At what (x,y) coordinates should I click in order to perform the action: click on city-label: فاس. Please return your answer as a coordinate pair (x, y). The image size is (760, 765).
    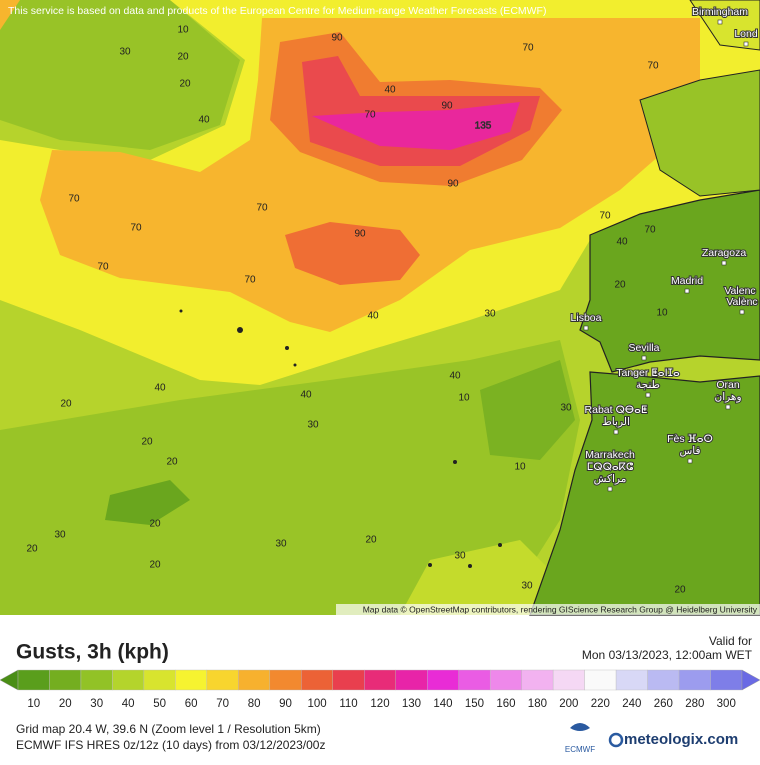
    Looking at the image, I should click on (689, 451).